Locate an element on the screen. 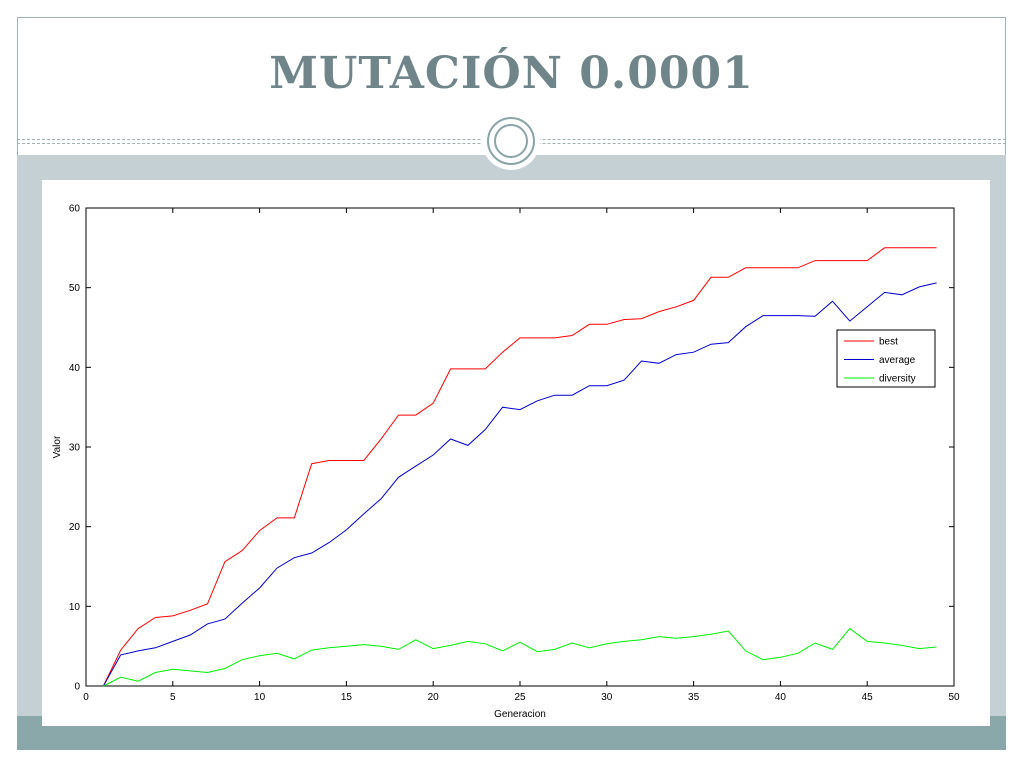 This screenshot has height=768, width=1024. x-tick-label: 15 is located at coordinates (347, 697).